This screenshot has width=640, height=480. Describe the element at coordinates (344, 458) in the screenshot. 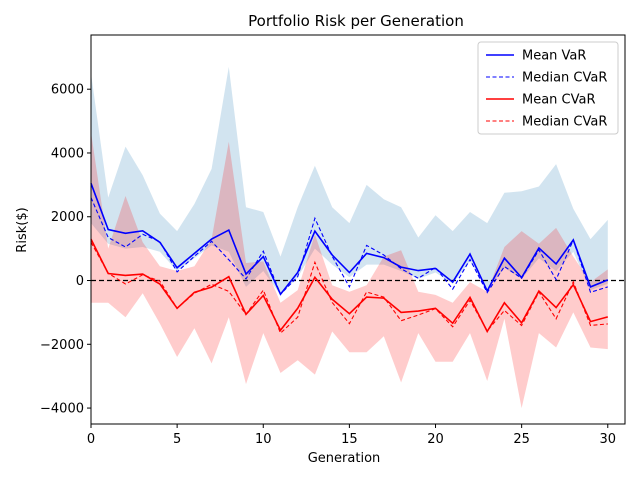

I see `x-axis-label: Generation` at that location.